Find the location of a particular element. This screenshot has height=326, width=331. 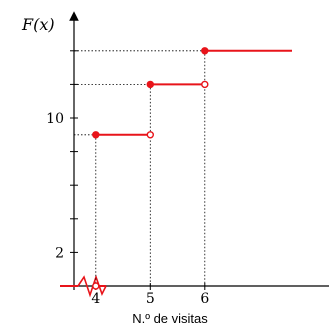

y-axis-title: F(x) is located at coordinates (38, 24).